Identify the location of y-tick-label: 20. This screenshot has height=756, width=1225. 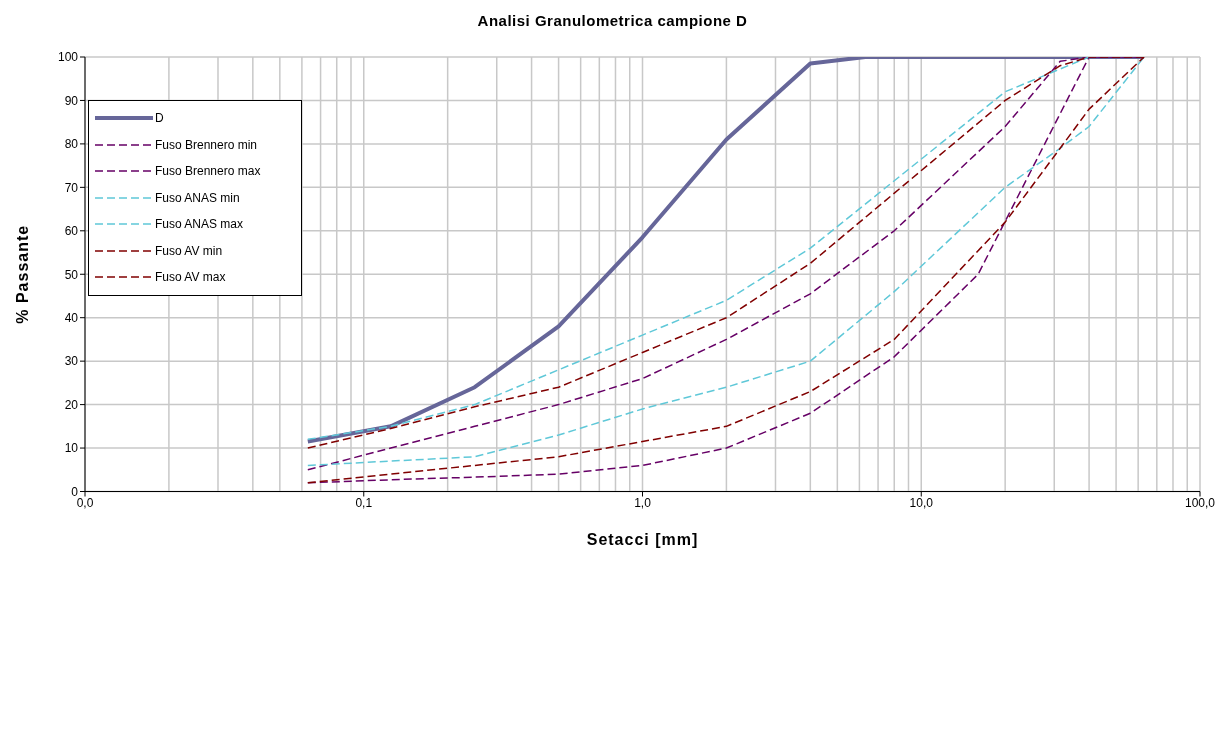
(71, 404).